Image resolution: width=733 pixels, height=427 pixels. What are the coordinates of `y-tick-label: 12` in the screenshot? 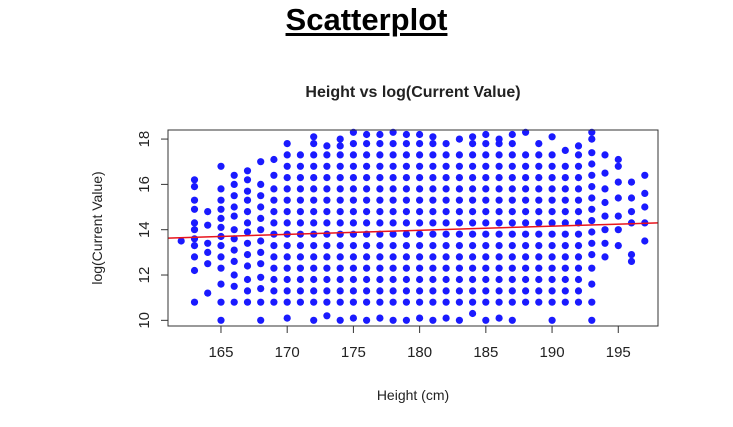 It's located at (144, 275).